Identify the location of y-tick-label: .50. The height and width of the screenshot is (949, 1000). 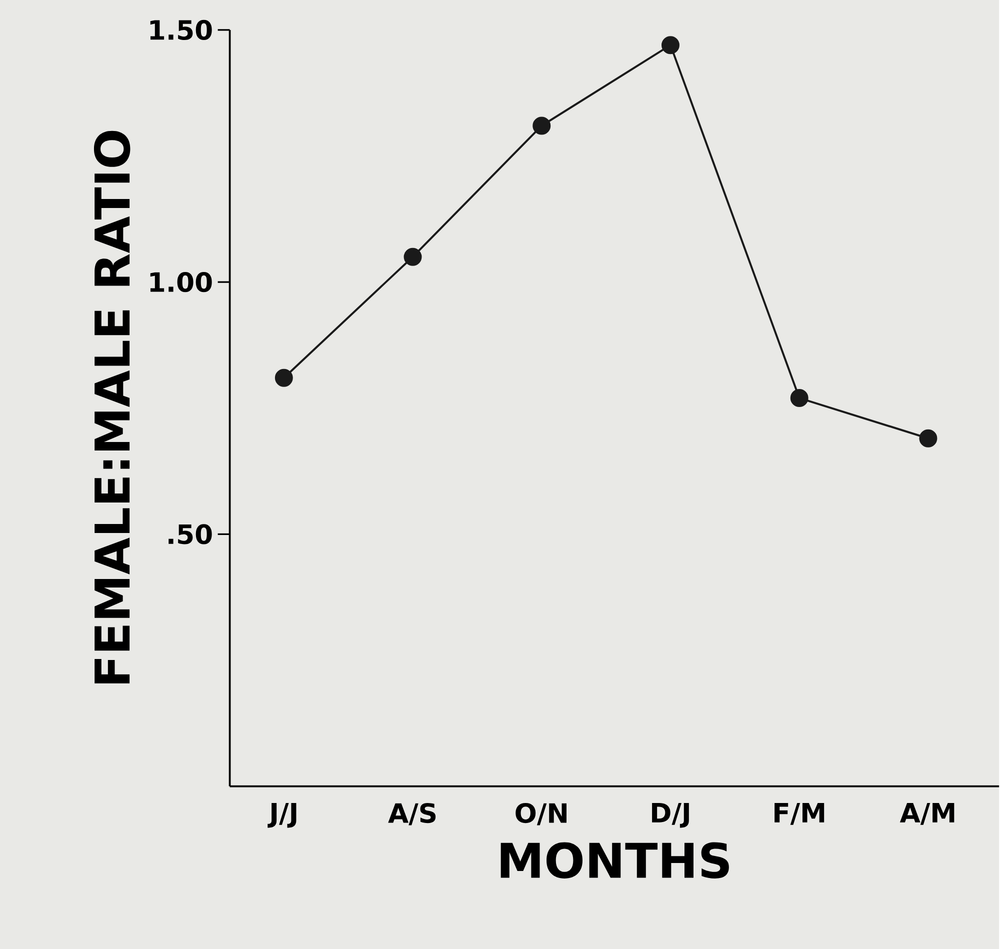
(190, 534).